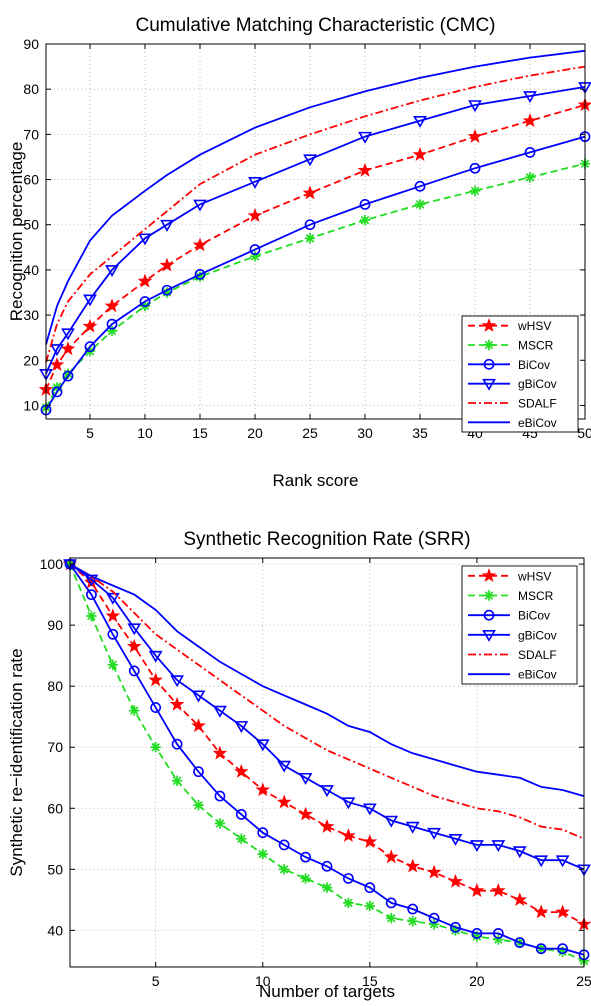 This screenshot has height=1006, width=591. Describe the element at coordinates (537, 404) in the screenshot. I see `legend-label-SDALF: SDALF` at that location.